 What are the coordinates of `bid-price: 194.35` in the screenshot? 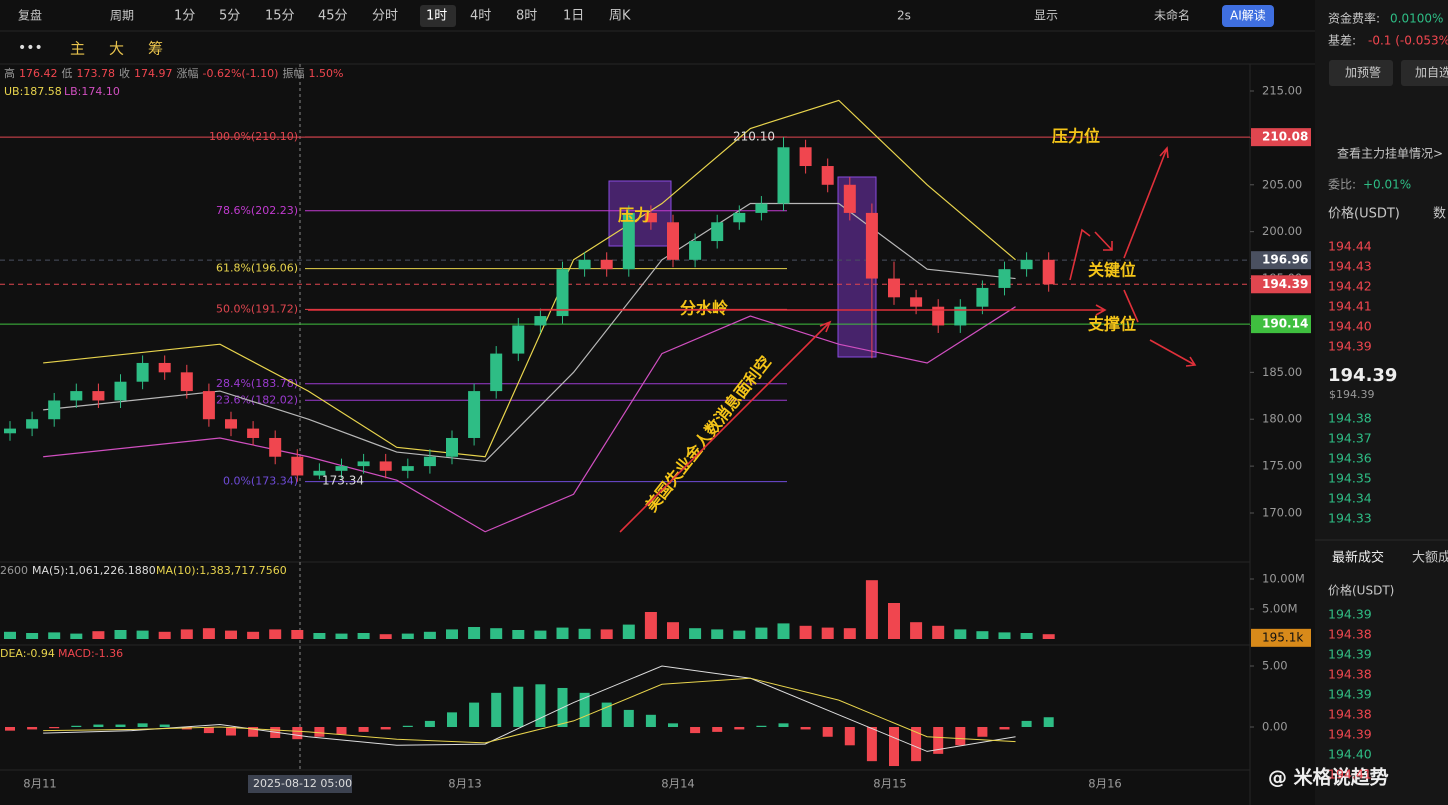 It's located at (1350, 478).